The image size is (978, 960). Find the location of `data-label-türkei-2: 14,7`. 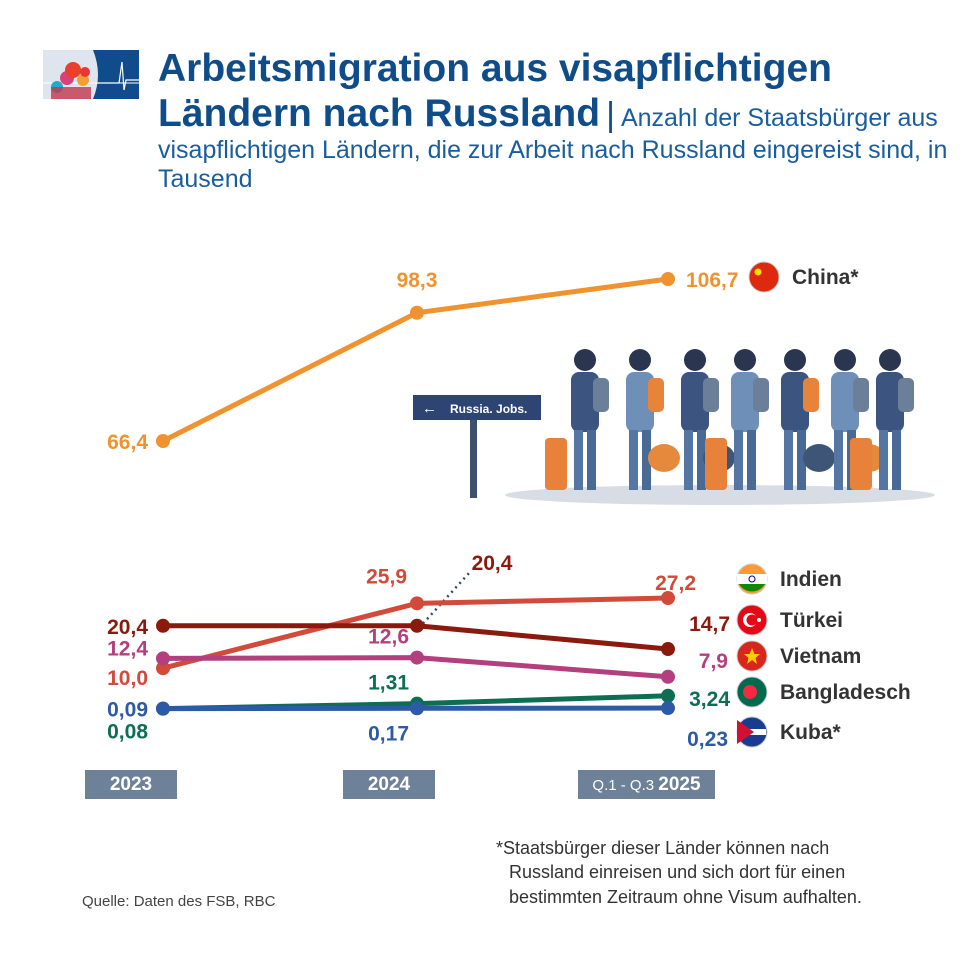

data-label-türkei-2: 14,7 is located at coordinates (709, 624).